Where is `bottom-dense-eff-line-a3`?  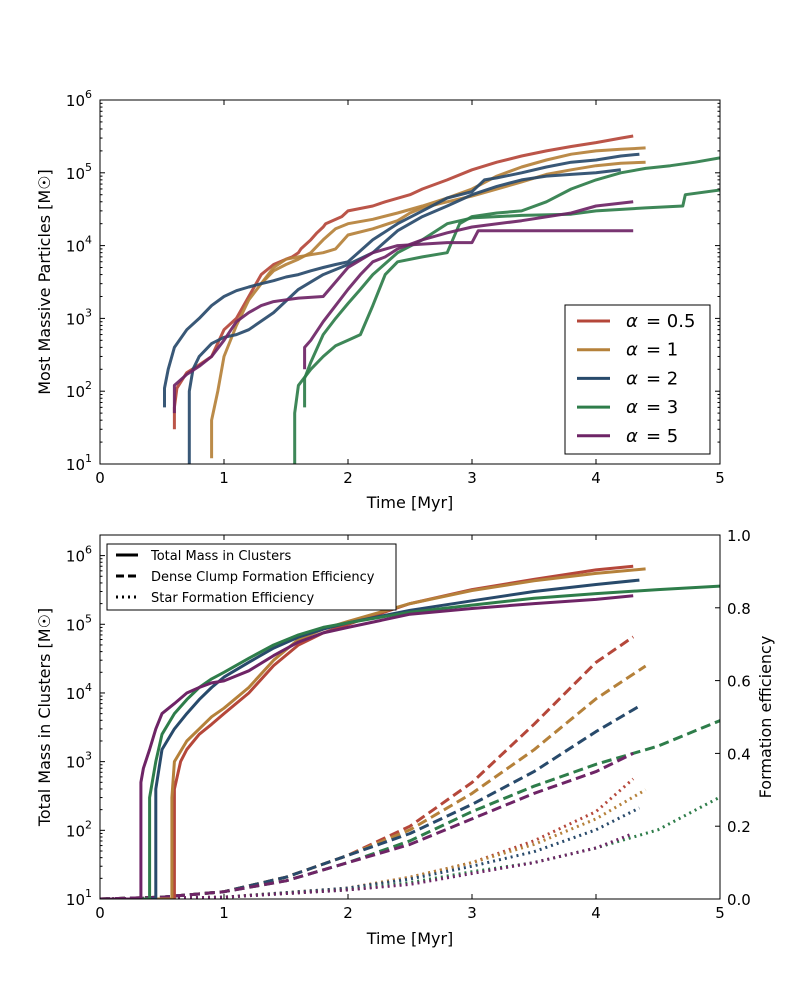 bottom-dense-eff-line-a3 is located at coordinates (410, 809).